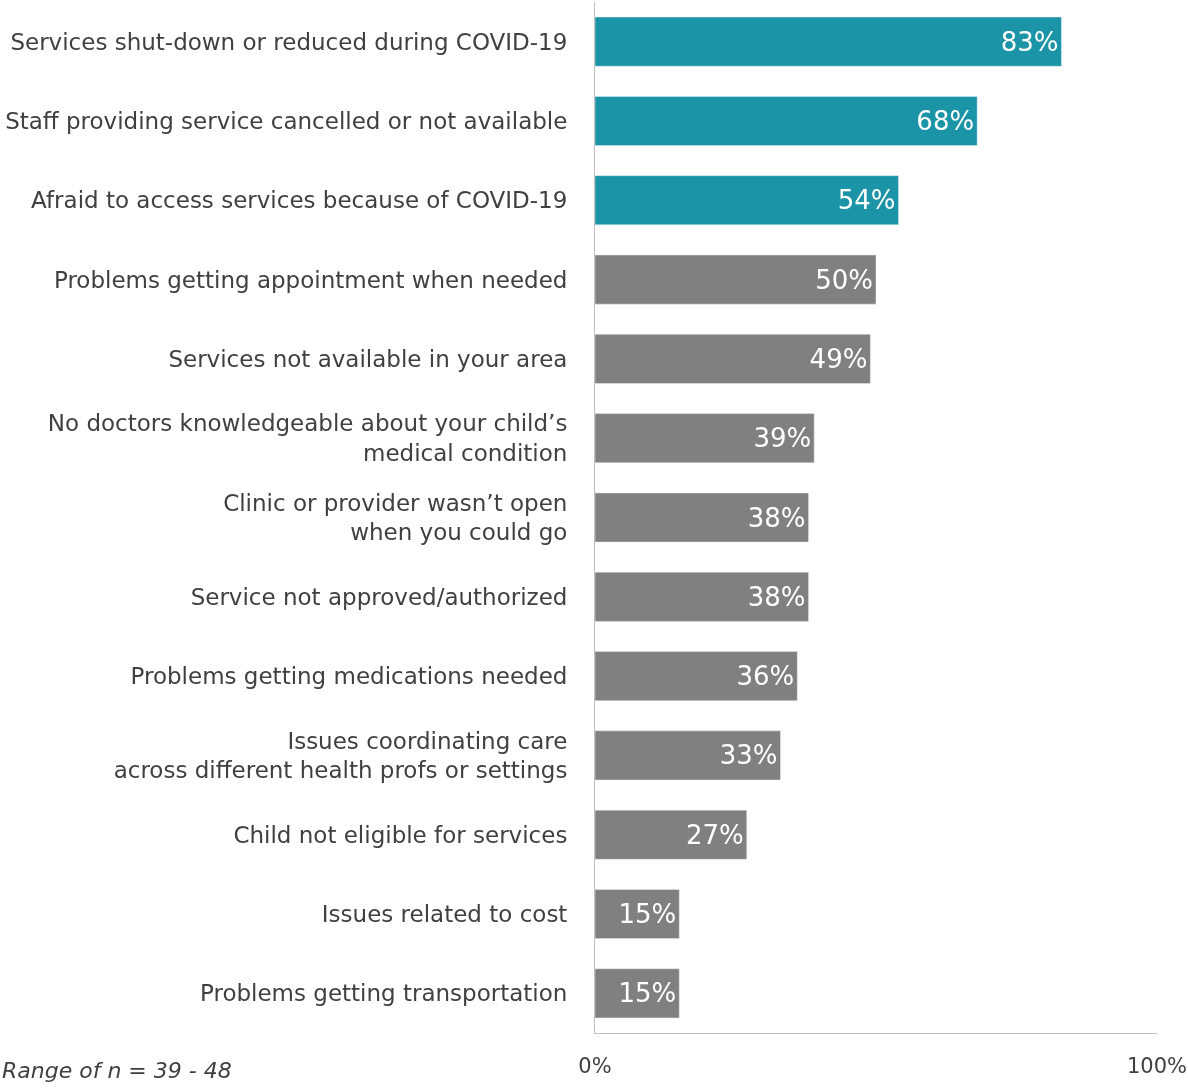 This screenshot has width=1188, height=1088. I want to click on data-label: 39%, so click(782, 438).